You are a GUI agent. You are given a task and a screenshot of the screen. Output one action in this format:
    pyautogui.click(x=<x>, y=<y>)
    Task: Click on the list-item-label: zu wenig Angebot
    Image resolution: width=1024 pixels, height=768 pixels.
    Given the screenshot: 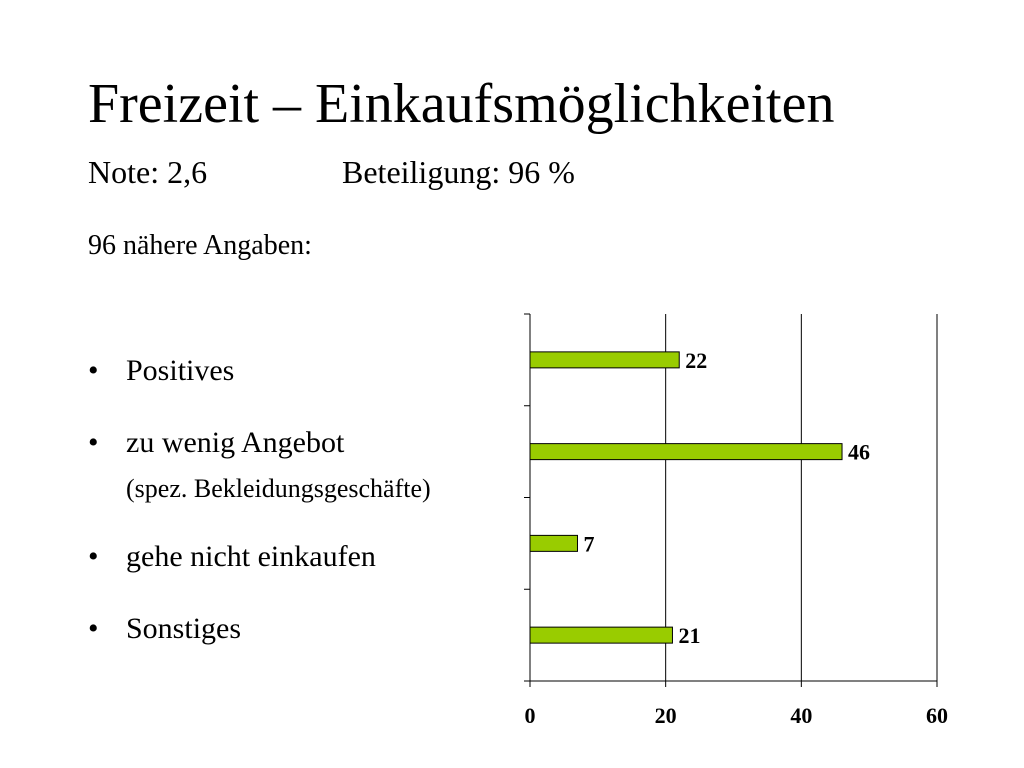 What is the action you would take?
    pyautogui.click(x=235, y=442)
    